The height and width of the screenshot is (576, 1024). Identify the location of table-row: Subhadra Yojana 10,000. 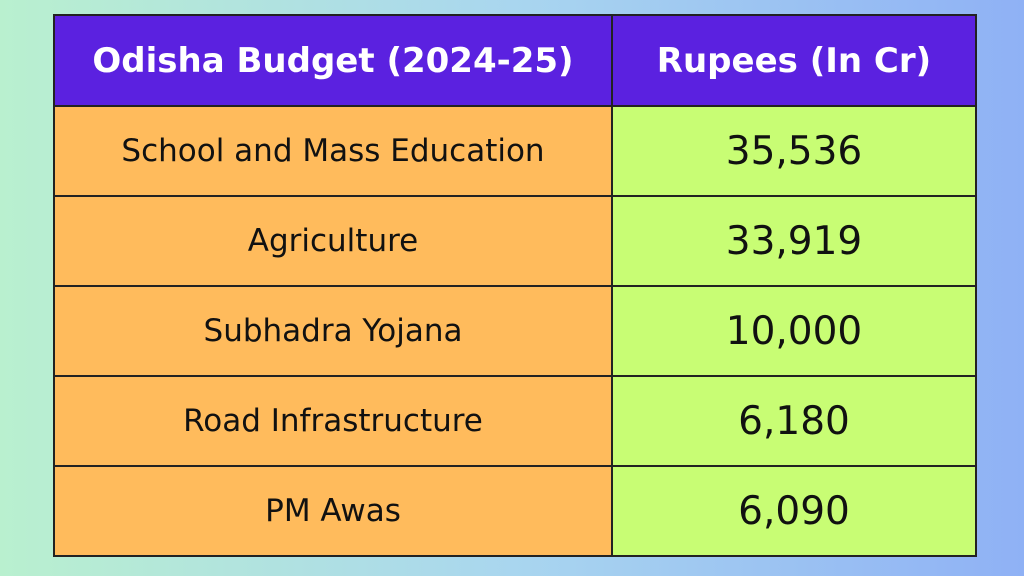
(515, 331).